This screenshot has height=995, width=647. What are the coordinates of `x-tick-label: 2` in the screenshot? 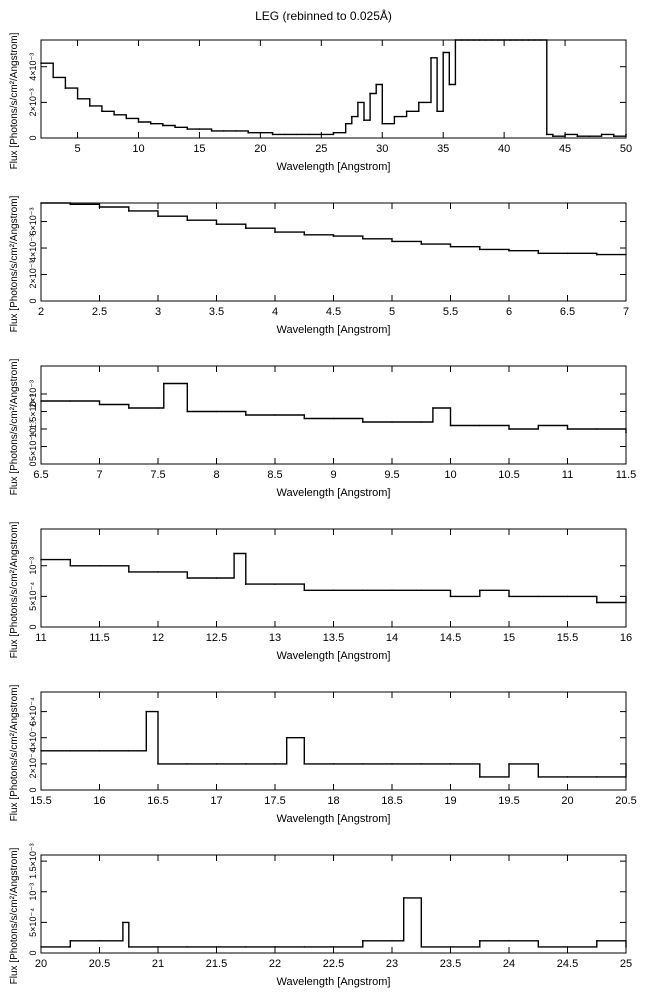 It's located at (41, 312).